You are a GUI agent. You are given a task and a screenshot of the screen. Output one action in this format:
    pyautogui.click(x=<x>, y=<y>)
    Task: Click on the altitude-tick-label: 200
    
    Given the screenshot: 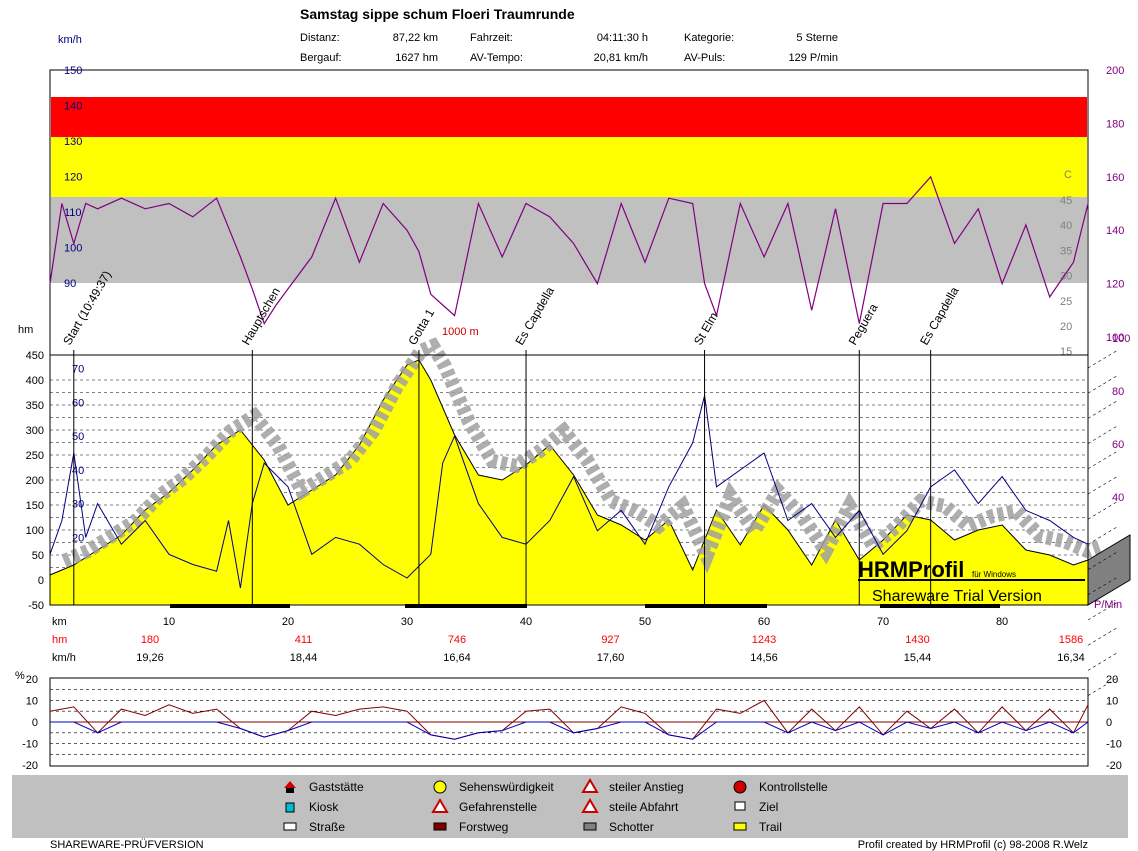 What is the action you would take?
    pyautogui.click(x=35, y=481)
    